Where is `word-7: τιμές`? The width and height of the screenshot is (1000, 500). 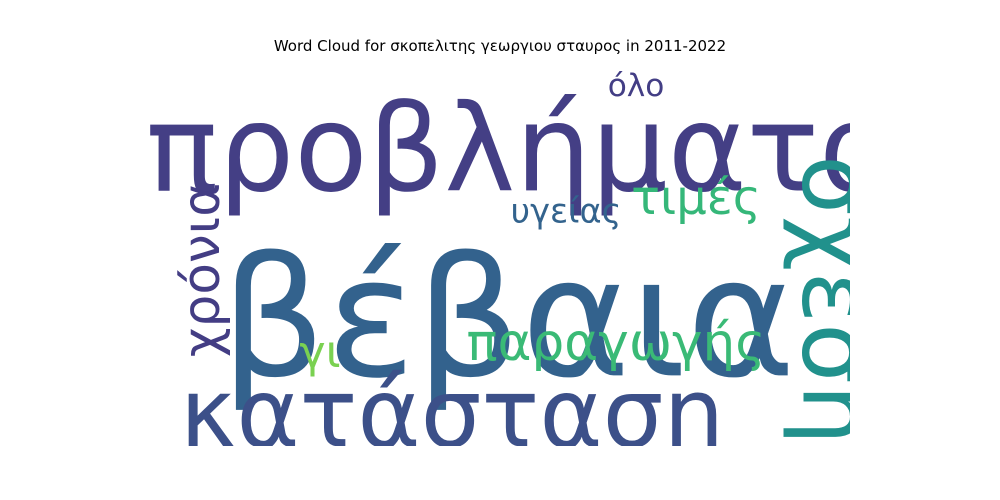
word-7: τιμές is located at coordinates (696, 198).